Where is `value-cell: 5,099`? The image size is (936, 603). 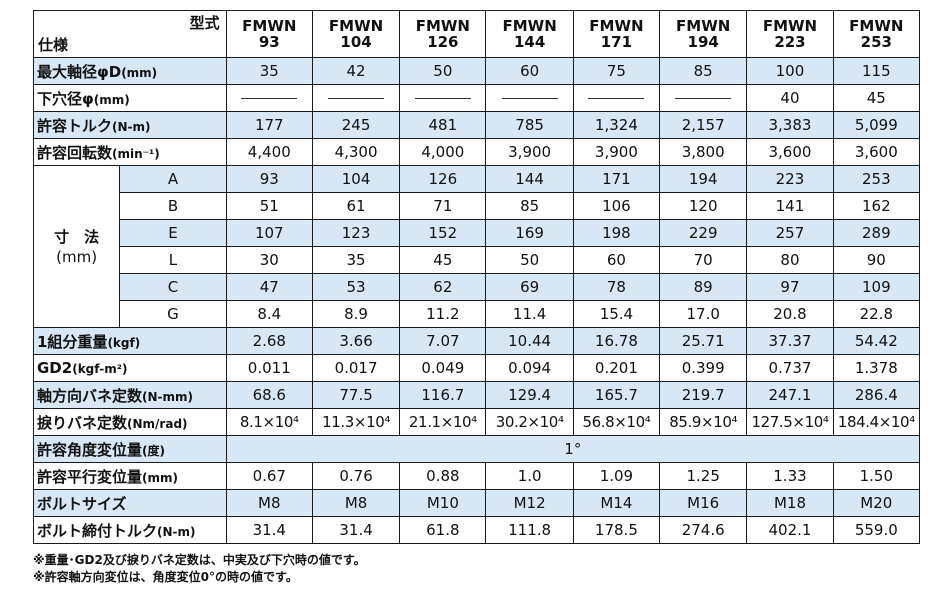
value-cell: 5,099 is located at coordinates (876, 125).